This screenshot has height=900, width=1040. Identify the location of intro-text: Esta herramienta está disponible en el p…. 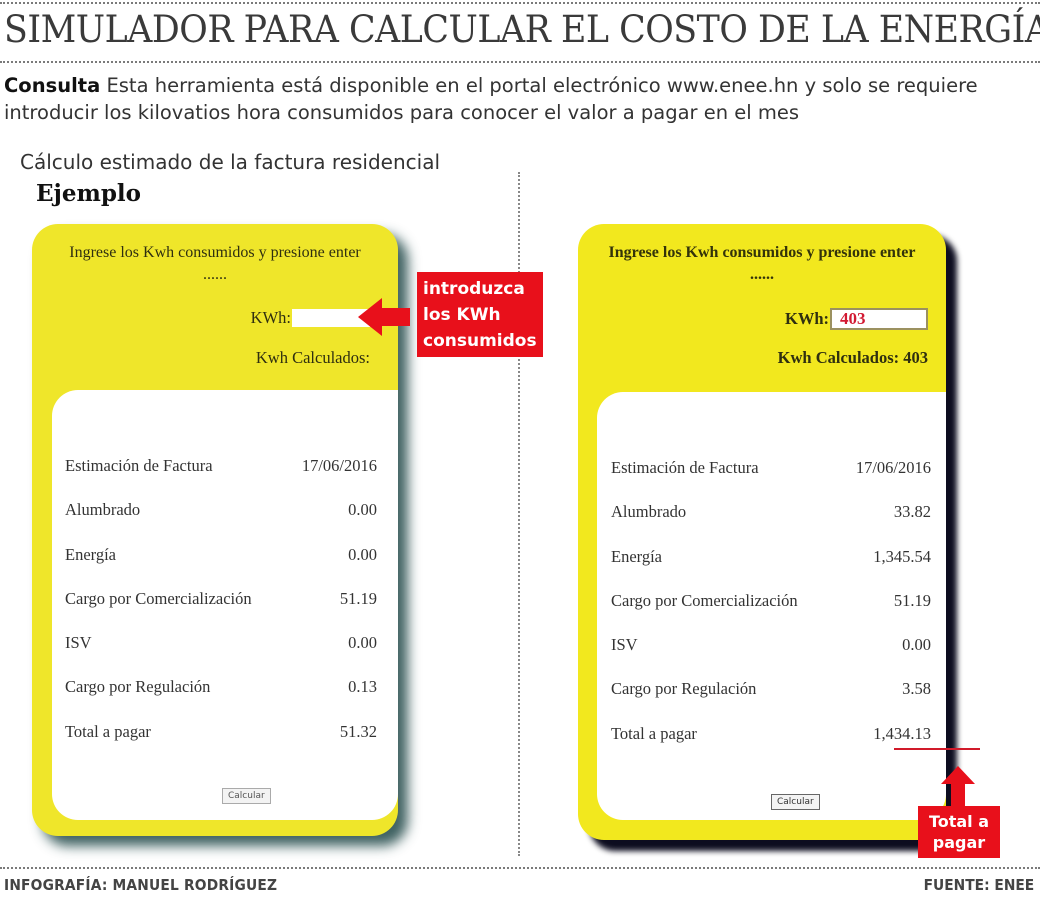
(491, 99).